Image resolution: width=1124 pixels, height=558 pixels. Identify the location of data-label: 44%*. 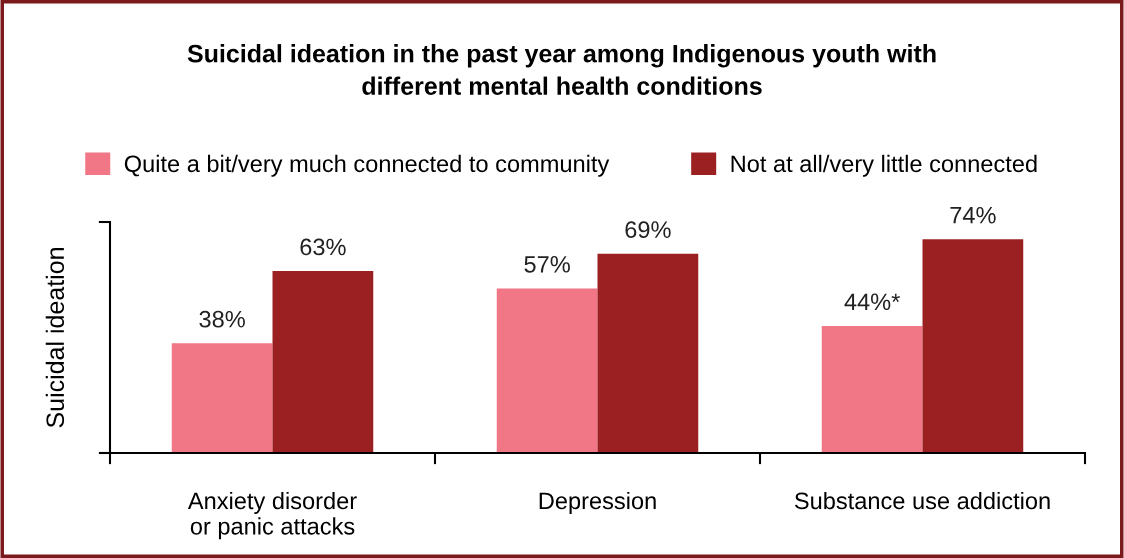
(872, 302).